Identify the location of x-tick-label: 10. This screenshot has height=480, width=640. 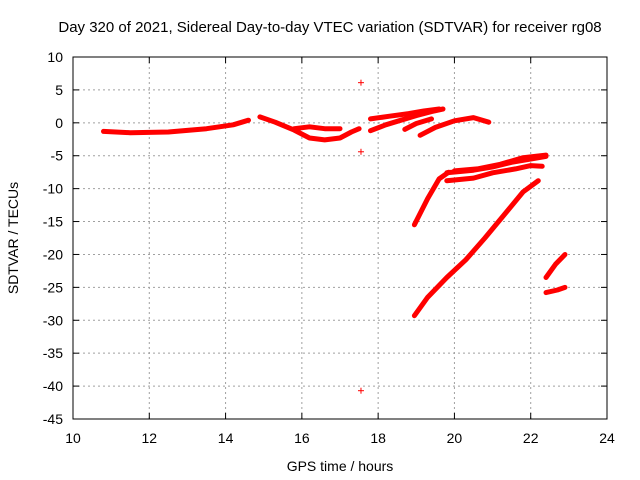
(73, 438).